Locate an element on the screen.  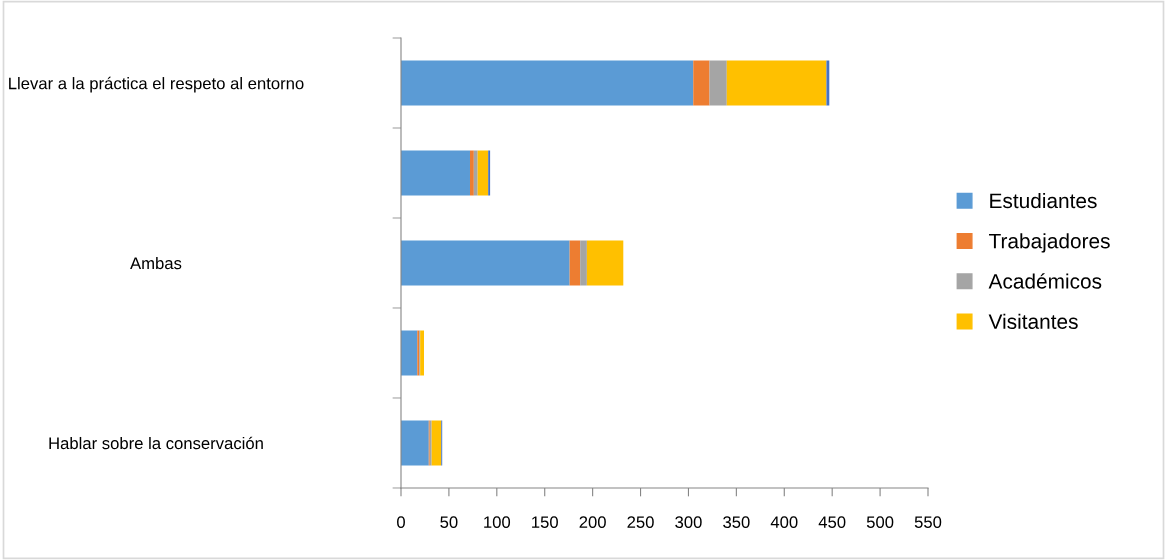
x-tick-label: 0 is located at coordinates (401, 522).